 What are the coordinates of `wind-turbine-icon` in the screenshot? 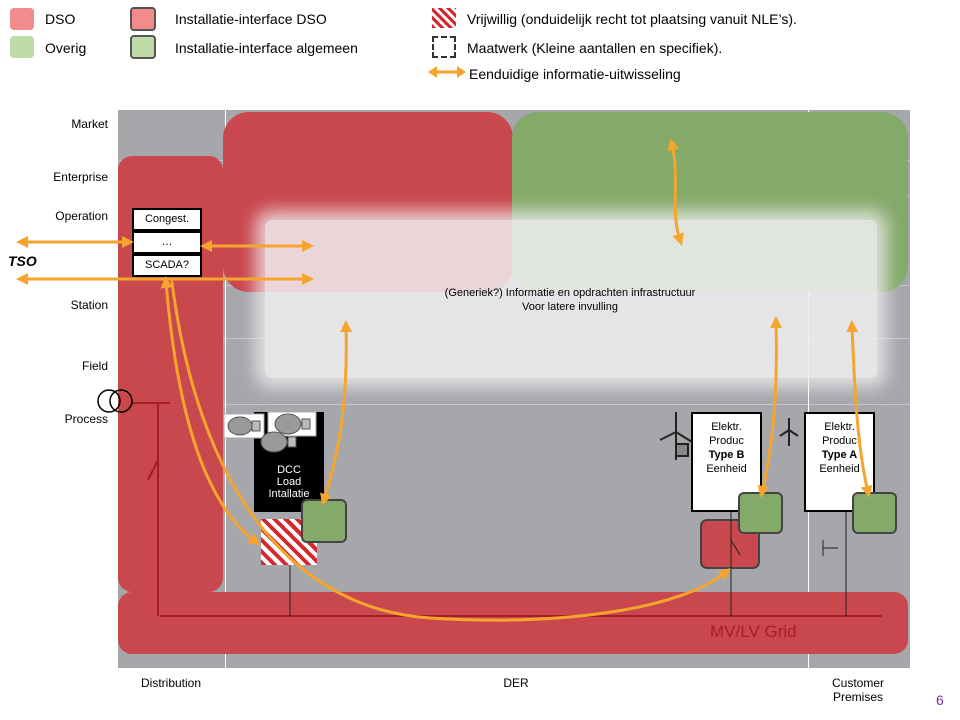 It's located at (729, 436).